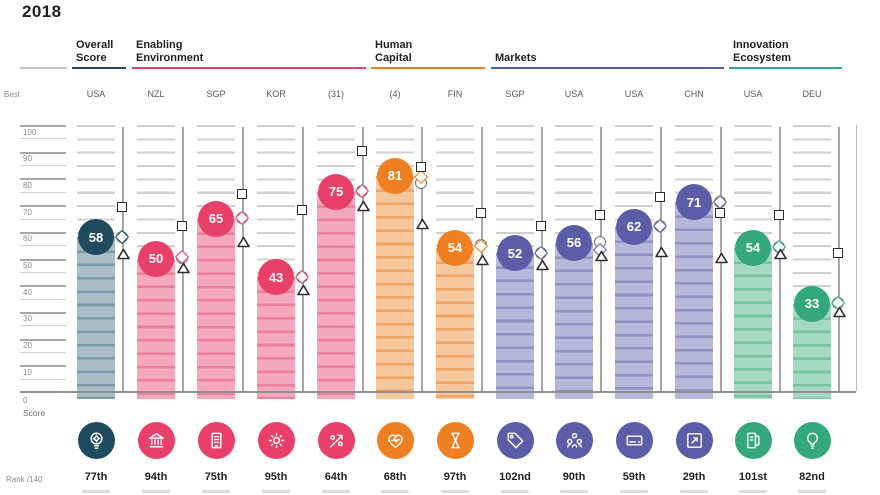 This screenshot has height=495, width=880. What do you see at coordinates (634, 226) in the screenshot?
I see `score-bubble: 62` at bounding box center [634, 226].